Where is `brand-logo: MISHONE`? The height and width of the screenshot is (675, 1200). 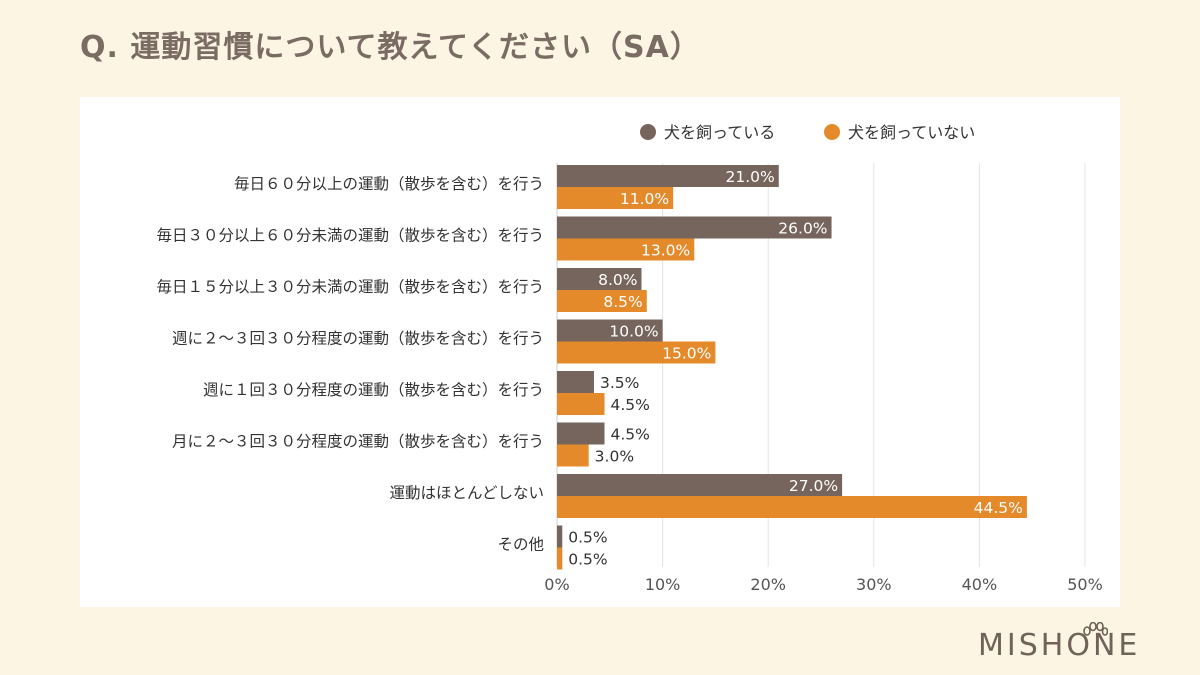 brand-logo: MISHONE is located at coordinates (1078, 645).